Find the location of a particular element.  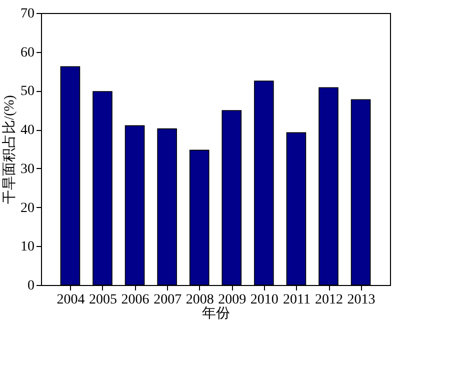

x-tick-label: 2004 is located at coordinates (70, 300).